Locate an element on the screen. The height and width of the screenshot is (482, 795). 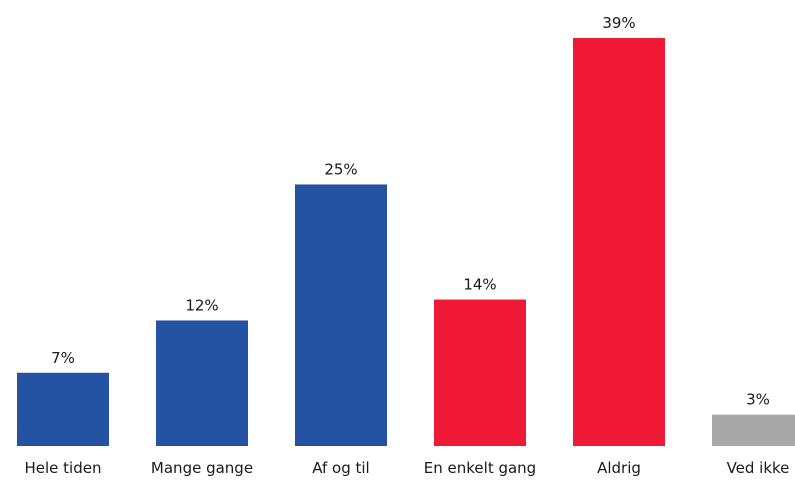
category-label-4: En enkelt gang is located at coordinates (480, 468).